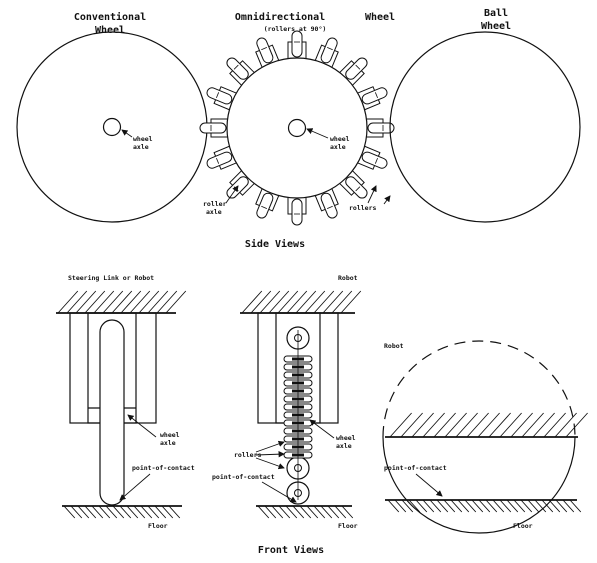  Describe the element at coordinates (344, 446) in the screenshot. I see `mid-axle-label-2: axle` at that location.